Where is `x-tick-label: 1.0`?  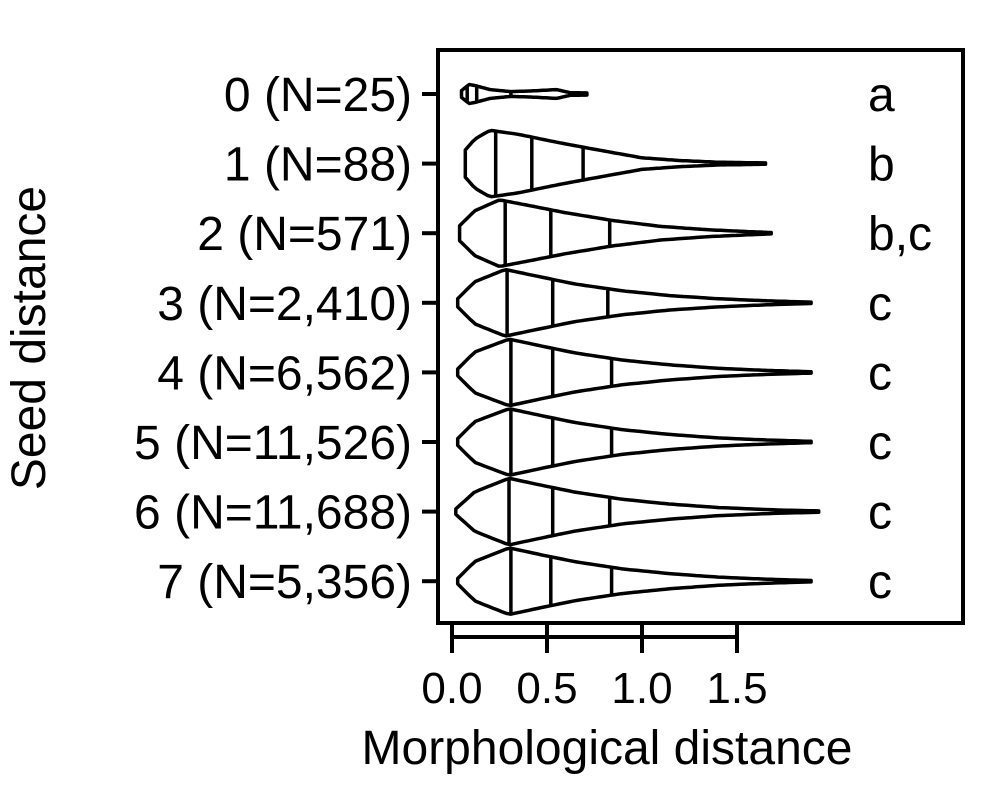
x-tick-label: 1.0 is located at coordinates (641, 688).